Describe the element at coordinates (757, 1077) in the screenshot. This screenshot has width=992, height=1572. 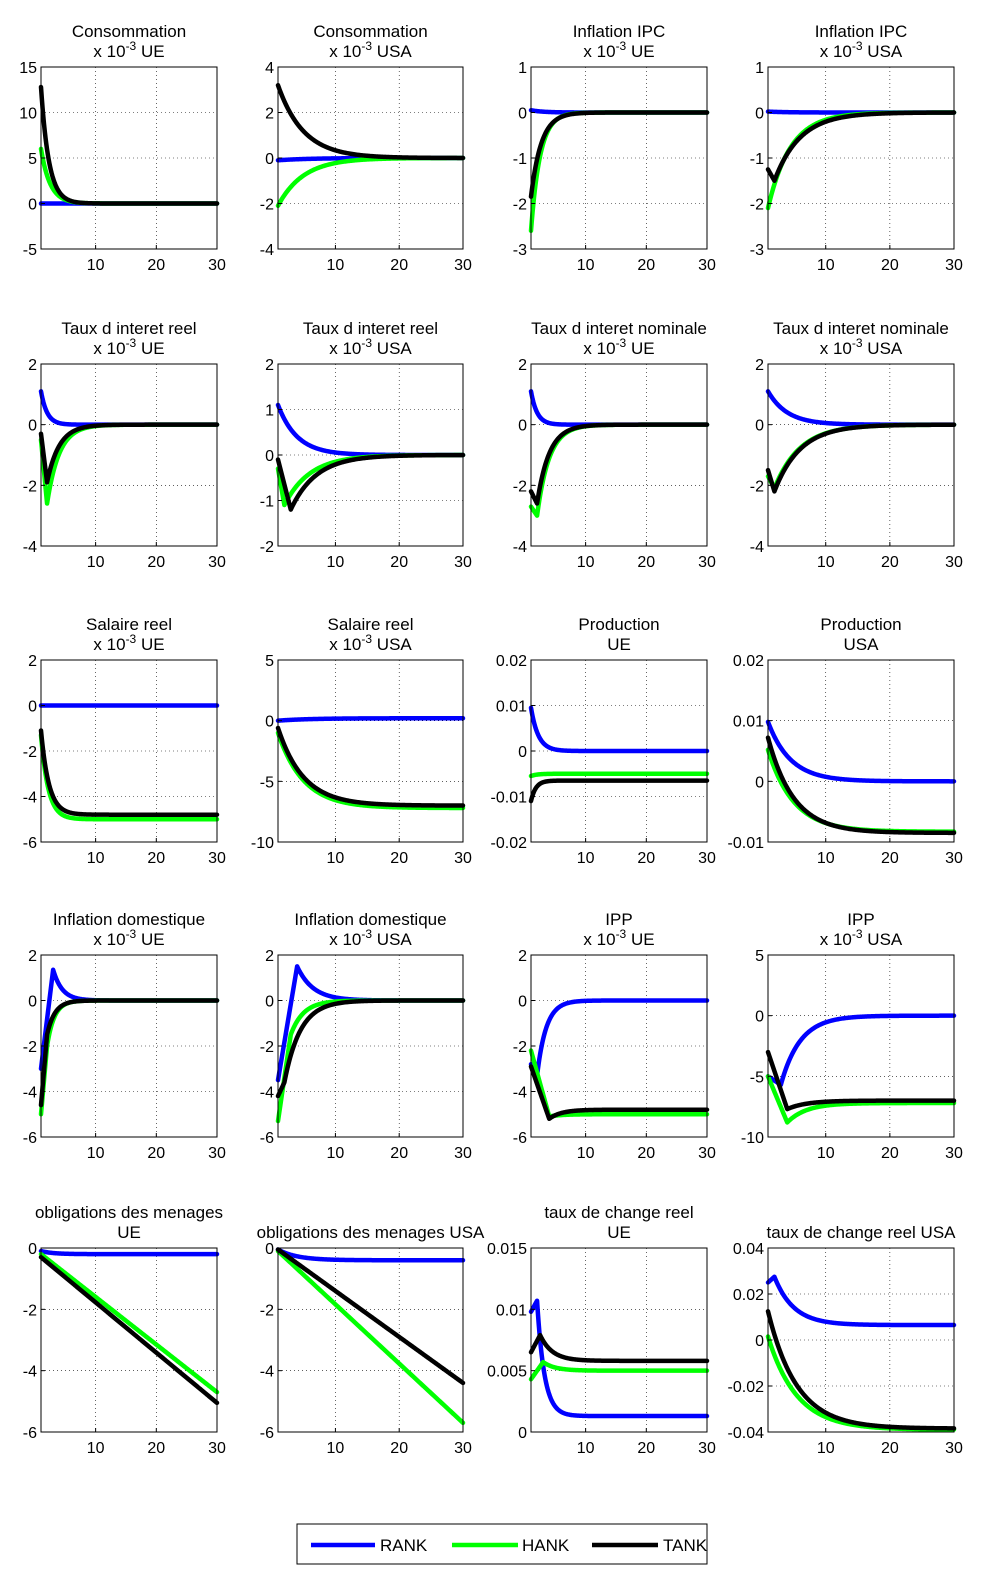
I see `y-tick-label: -5` at that location.